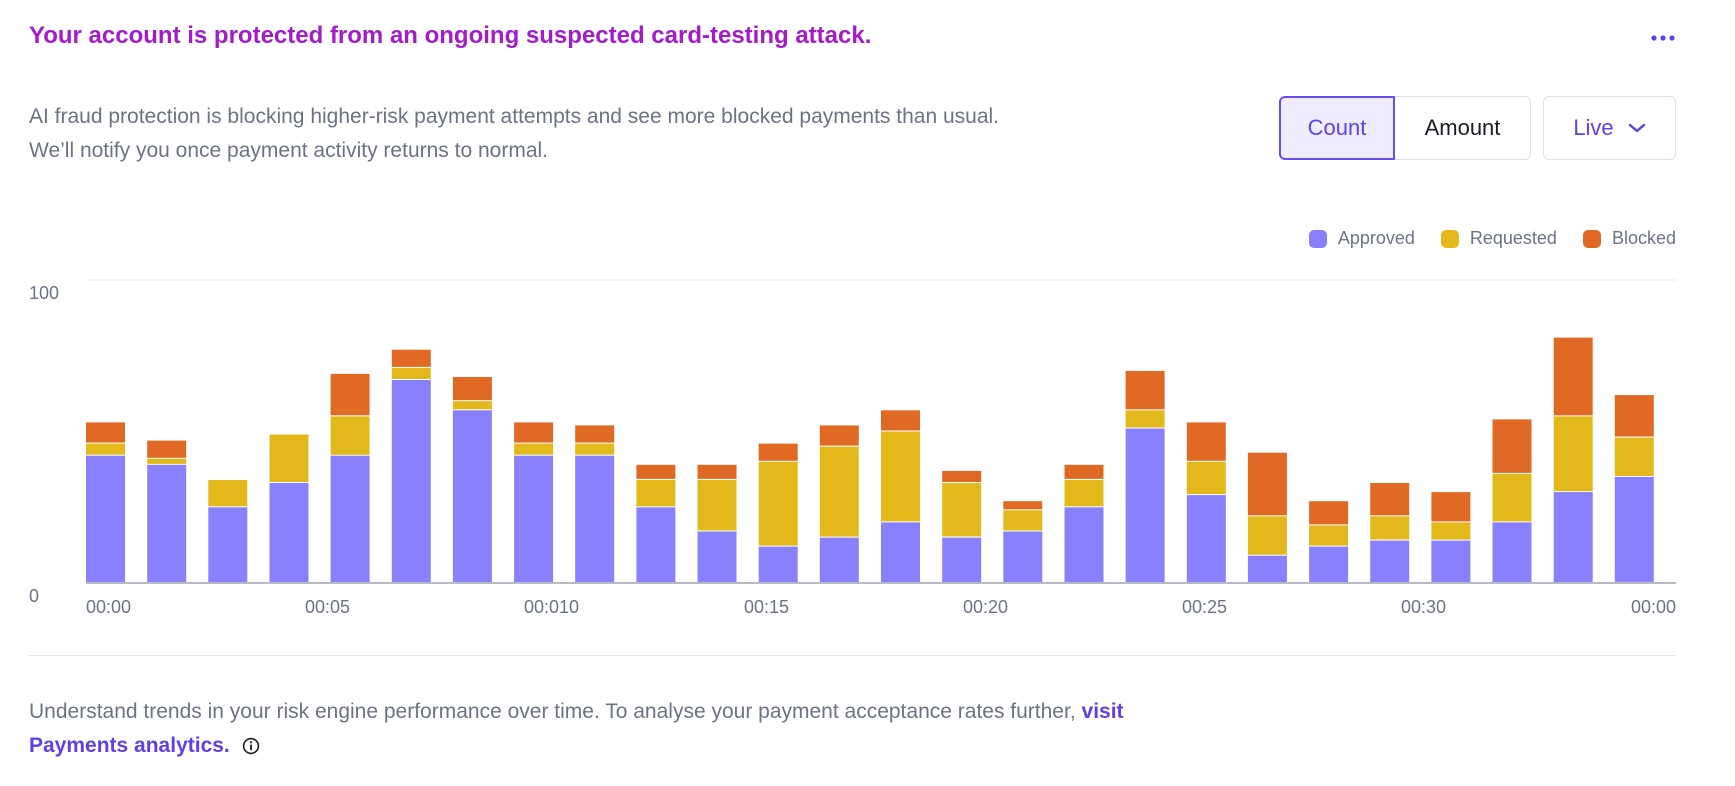 The image size is (1735, 786). Describe the element at coordinates (1593, 127) in the screenshot. I see `time-range-label: Live` at that location.